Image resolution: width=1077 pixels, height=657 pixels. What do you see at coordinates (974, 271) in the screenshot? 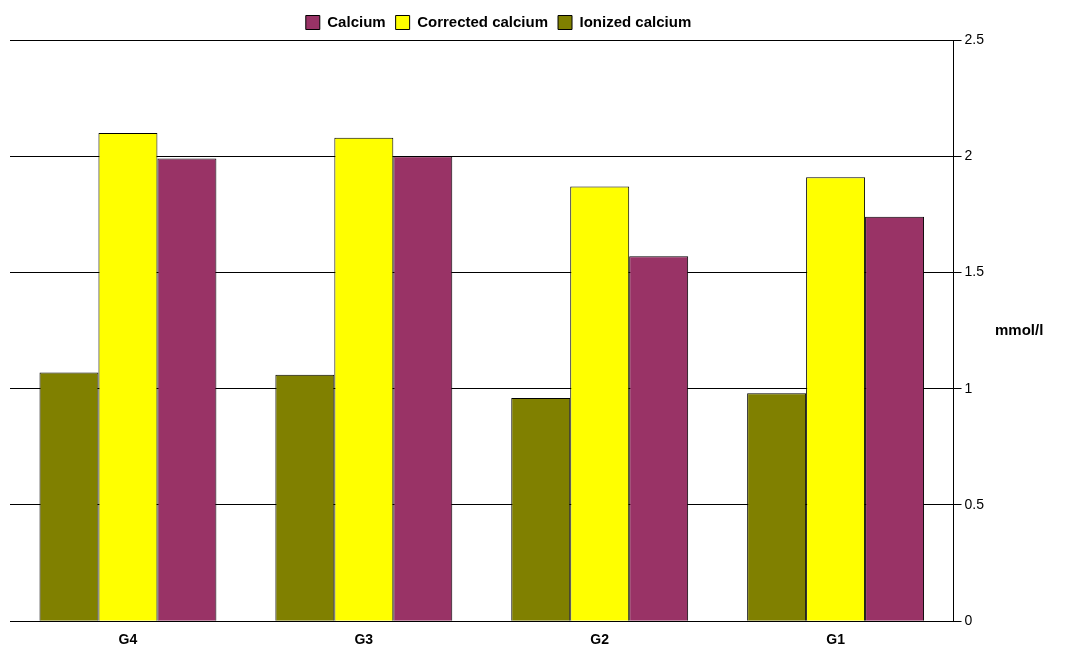
I see `y-tick-label: 1.5` at bounding box center [974, 271].